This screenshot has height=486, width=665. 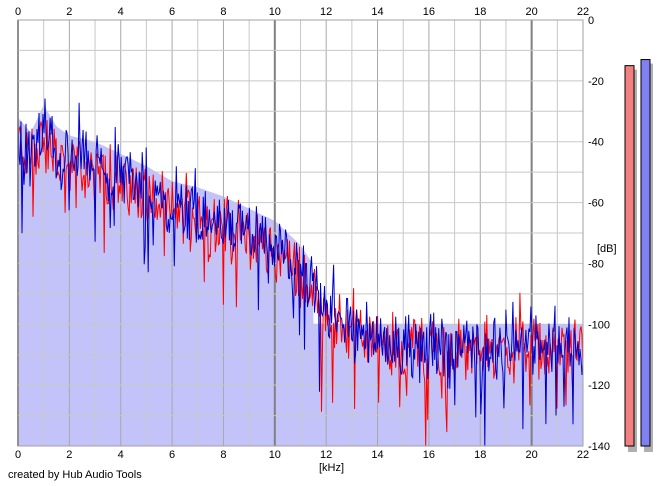 What do you see at coordinates (223, 12) in the screenshot?
I see `x-tick-label-top: 8` at bounding box center [223, 12].